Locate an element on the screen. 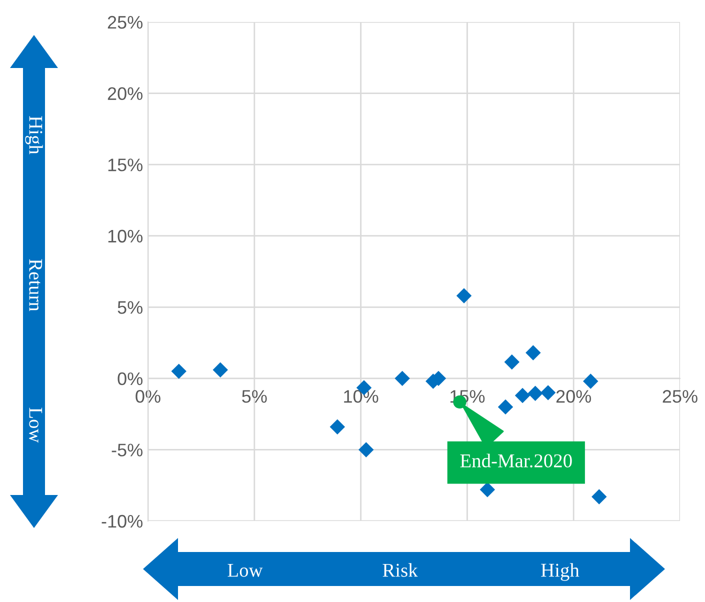 The width and height of the screenshot is (705, 602). x-tick-label: 0% is located at coordinates (148, 396).